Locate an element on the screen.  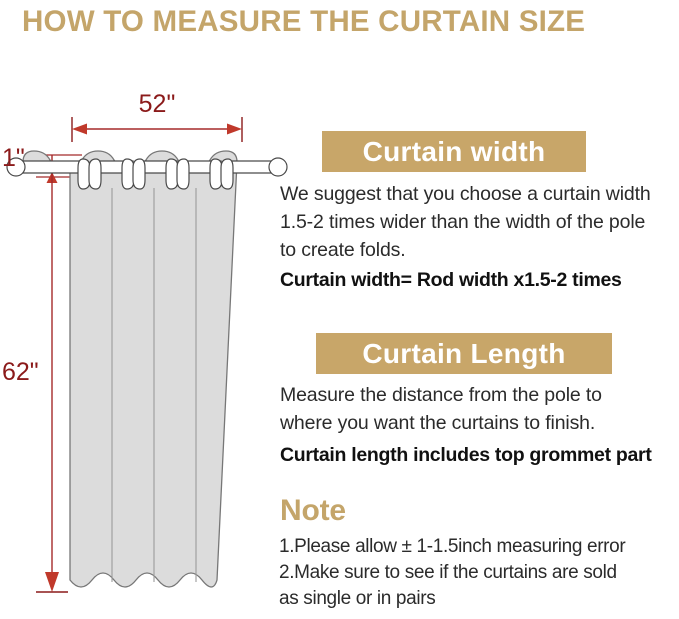
rod-finial-right is located at coordinates (278, 167).